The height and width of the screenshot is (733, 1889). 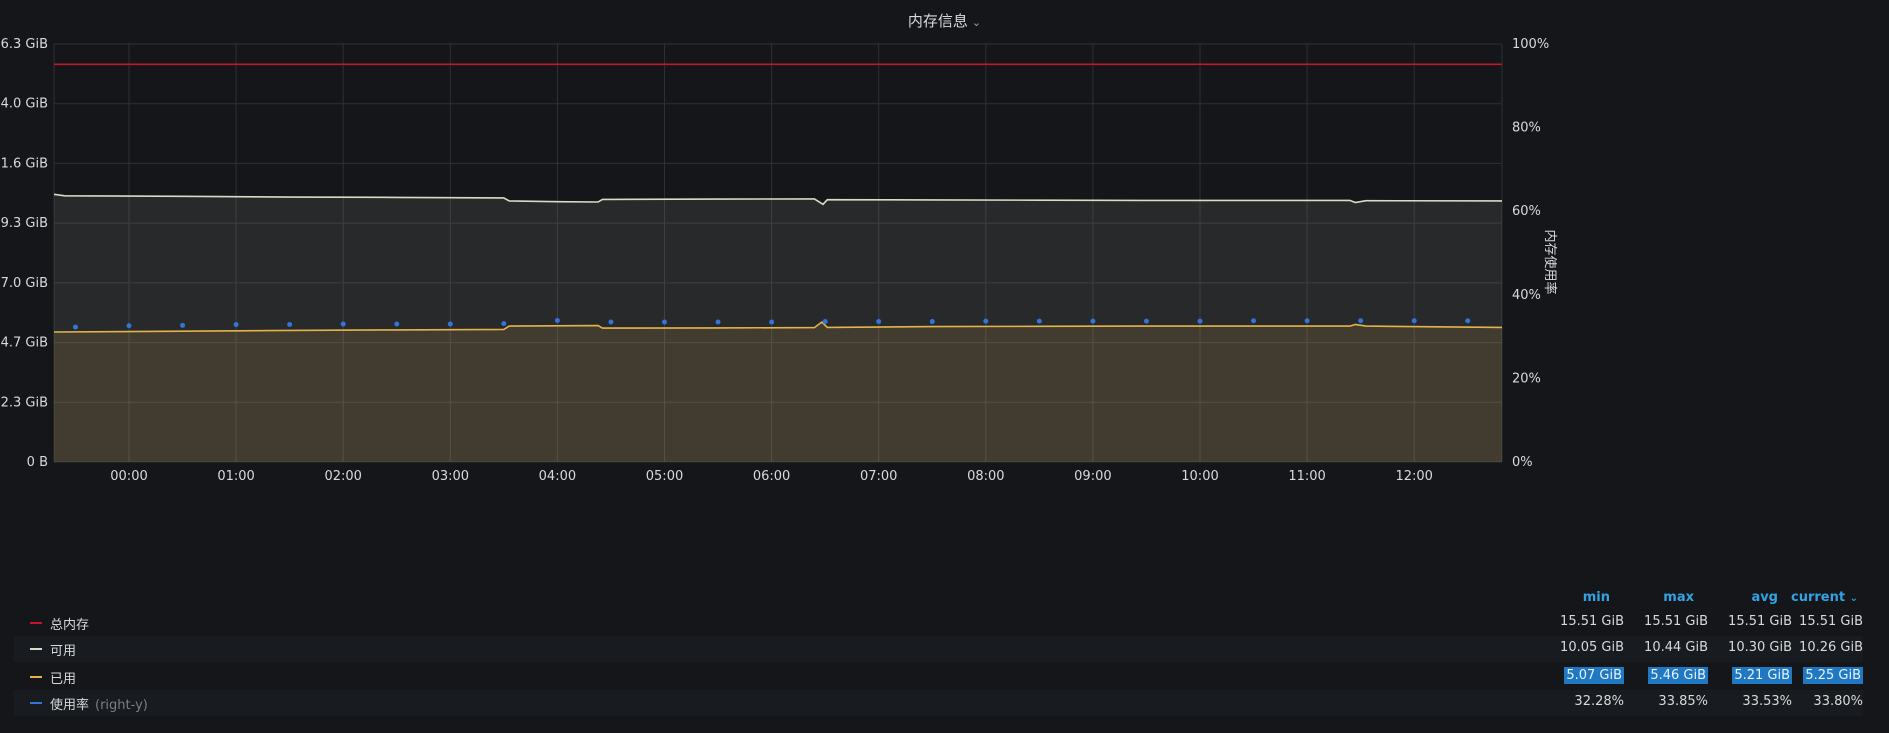 What do you see at coordinates (1522, 462) in the screenshot?
I see `y-tick-label-right: 0%` at bounding box center [1522, 462].